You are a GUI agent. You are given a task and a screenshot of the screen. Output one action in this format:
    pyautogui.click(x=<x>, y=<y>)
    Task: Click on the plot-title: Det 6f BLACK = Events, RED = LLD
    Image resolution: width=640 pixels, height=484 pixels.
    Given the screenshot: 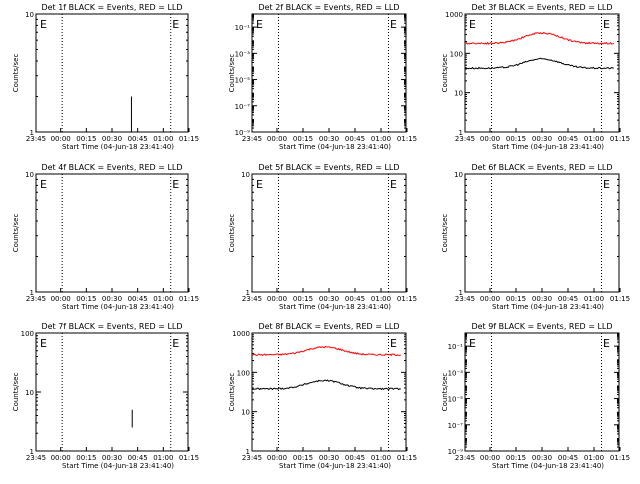 What is the action you would take?
    pyautogui.click(x=541, y=167)
    